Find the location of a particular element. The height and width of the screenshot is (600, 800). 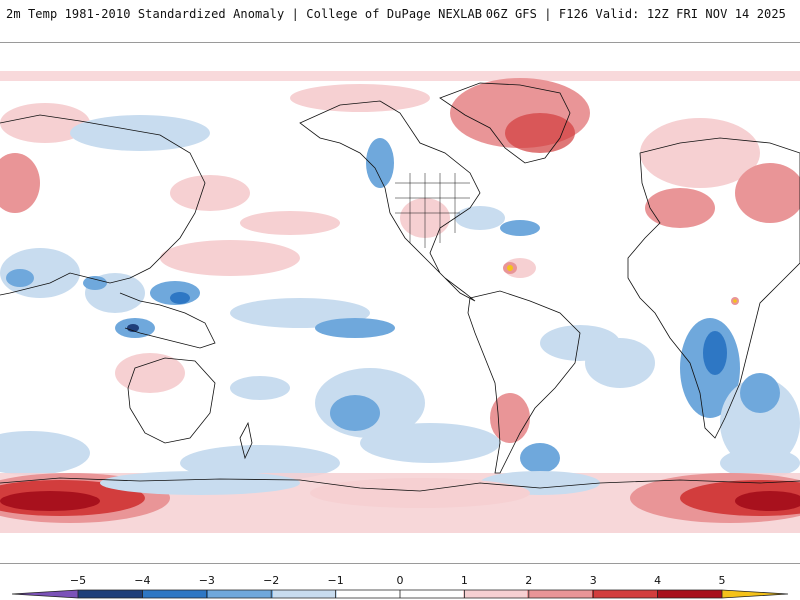

legend-swatch-below-neg5 is located at coordinates (45, 594).